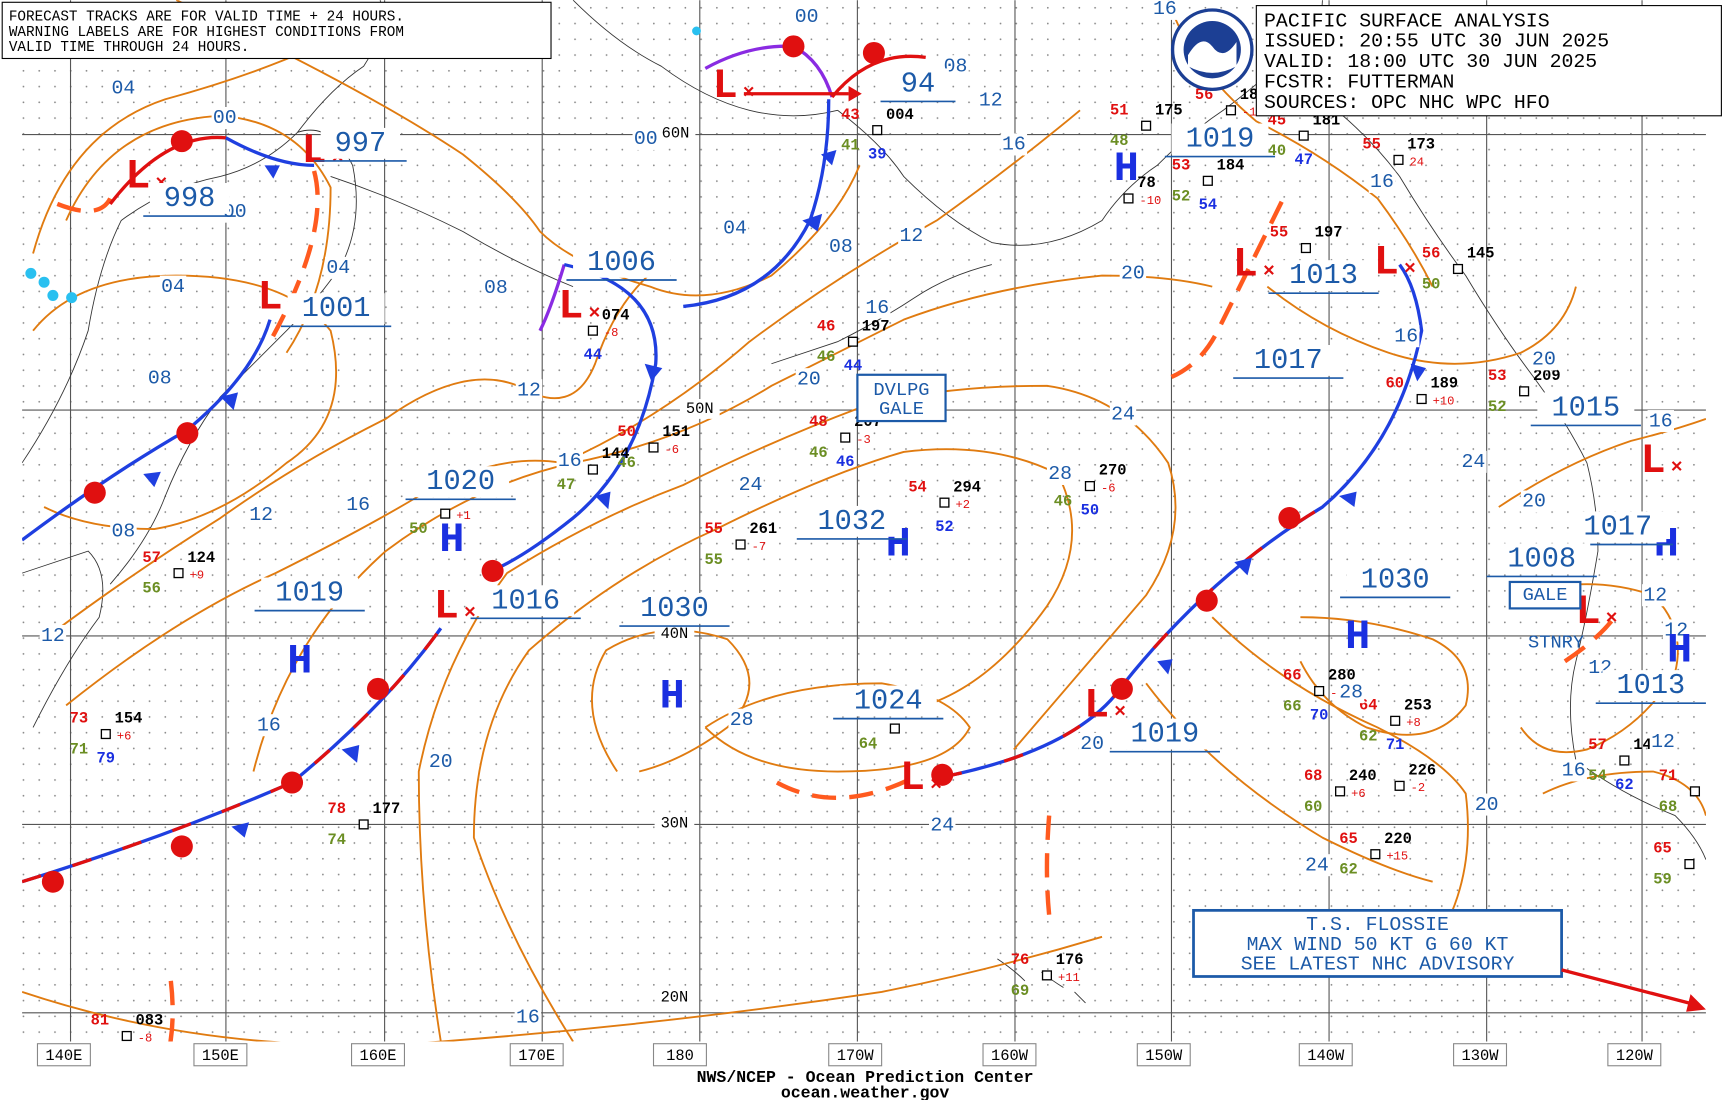 The height and width of the screenshot is (1100, 1728). What do you see at coordinates (676, 134) in the screenshot?
I see `lat-label: 60N` at bounding box center [676, 134].